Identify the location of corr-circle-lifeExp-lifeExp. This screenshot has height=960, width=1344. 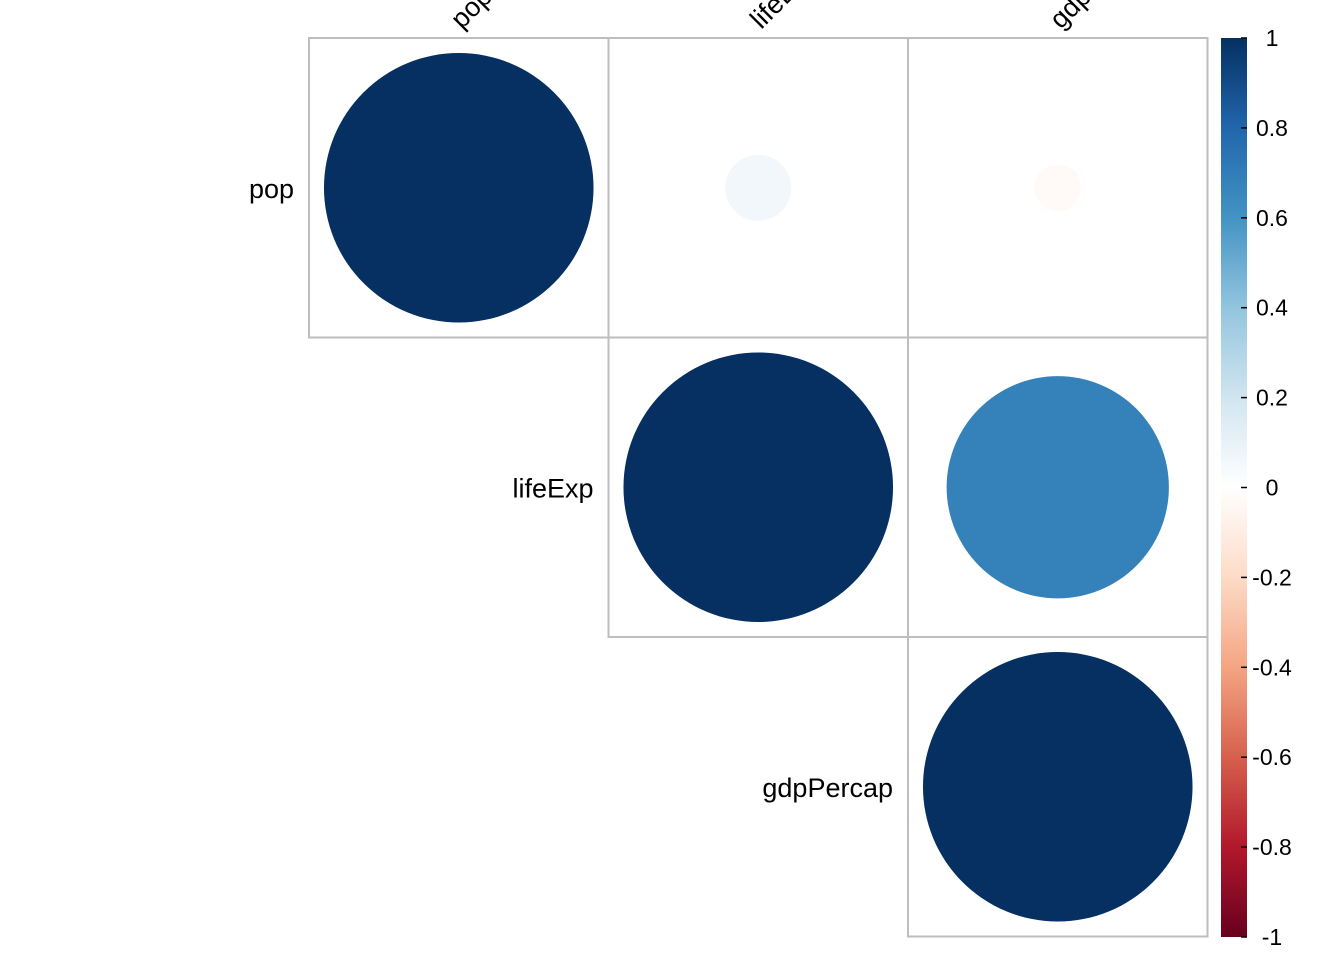
(758, 487).